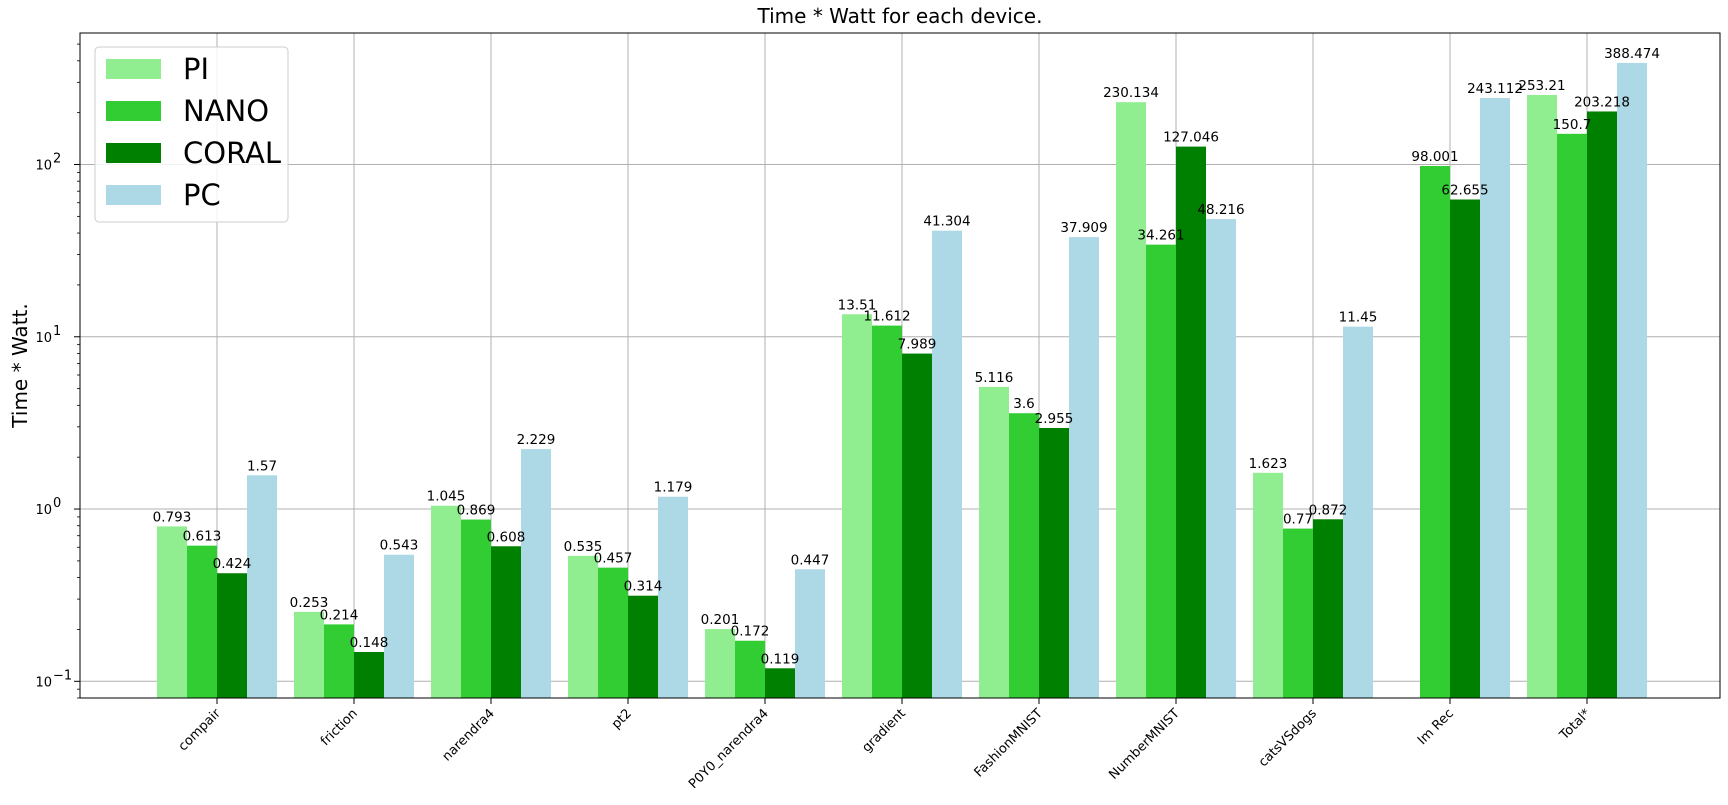 The width and height of the screenshot is (1728, 805). I want to click on bar-value-label: 1.045, so click(446, 497).